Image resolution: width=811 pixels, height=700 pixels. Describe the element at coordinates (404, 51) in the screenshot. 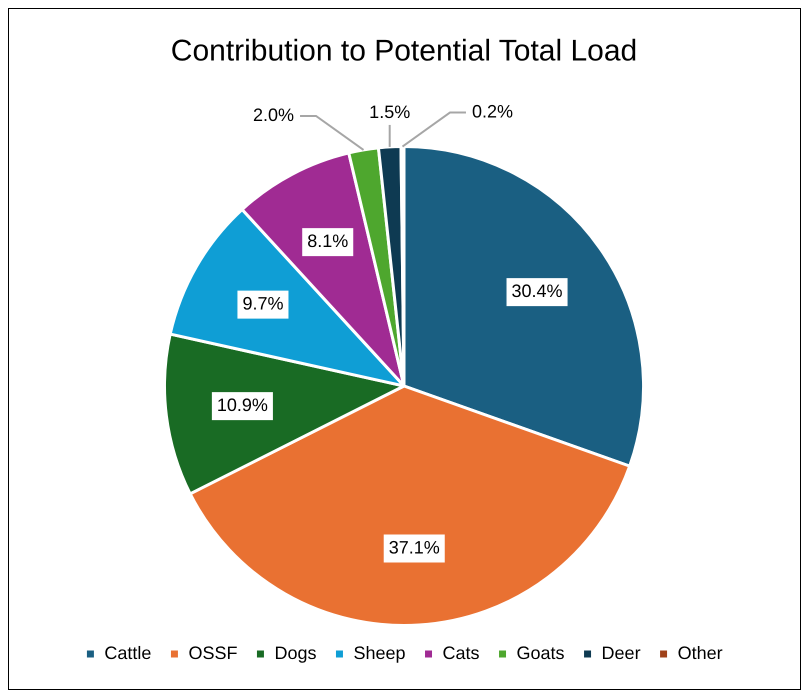

I see `chart-title: Contribution to Potential Total Load` at that location.